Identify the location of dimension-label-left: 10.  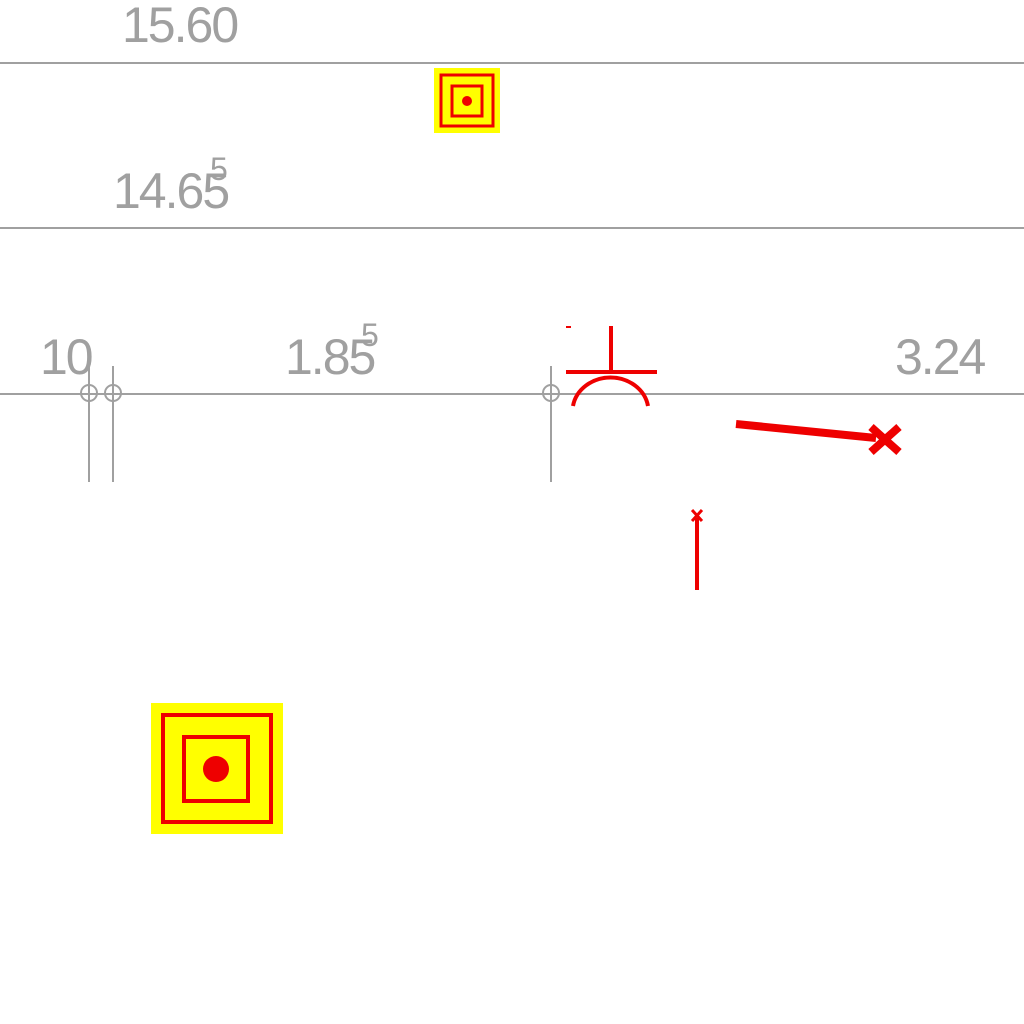
(66, 357).